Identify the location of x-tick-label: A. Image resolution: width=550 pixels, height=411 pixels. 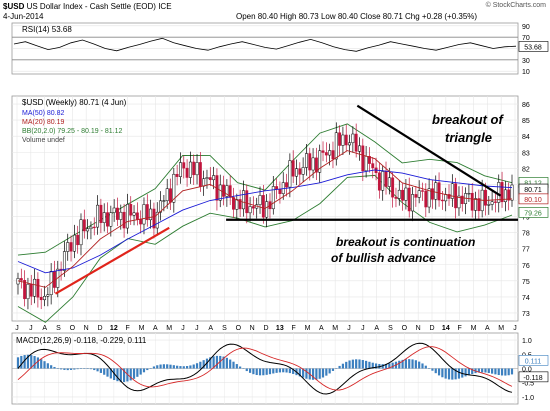
(376, 328).